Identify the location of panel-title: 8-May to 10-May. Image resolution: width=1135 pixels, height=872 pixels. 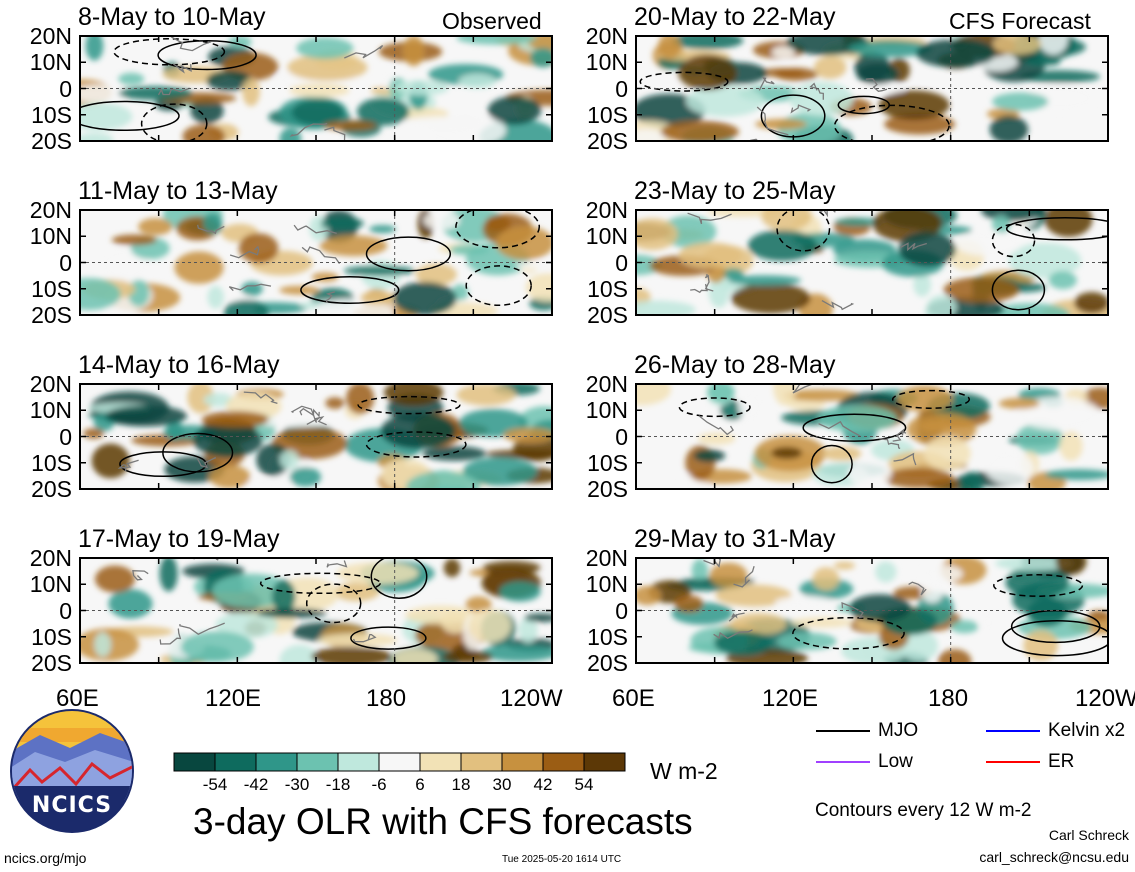
(172, 17).